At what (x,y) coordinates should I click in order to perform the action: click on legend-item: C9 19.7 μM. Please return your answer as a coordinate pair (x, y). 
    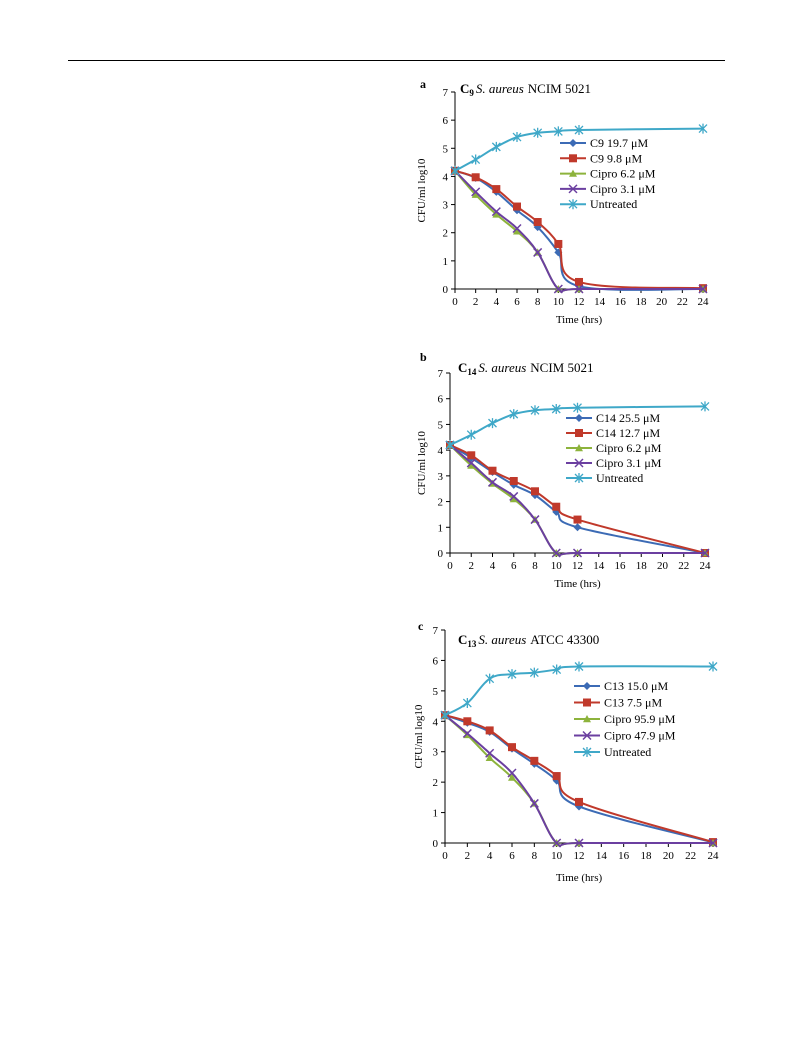
    Looking at the image, I should click on (604, 143).